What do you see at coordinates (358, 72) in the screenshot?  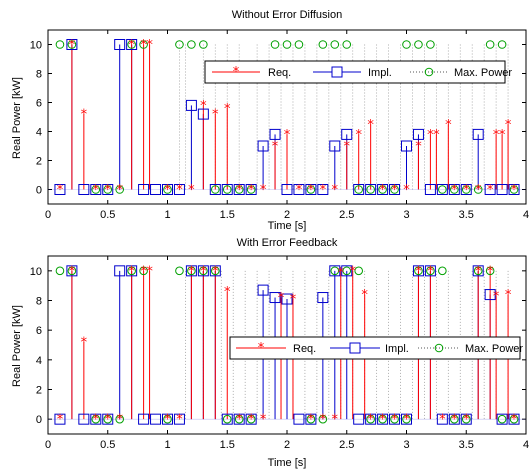 I see `top-plot-legend: * Req. Impl. Max. Power` at bounding box center [358, 72].